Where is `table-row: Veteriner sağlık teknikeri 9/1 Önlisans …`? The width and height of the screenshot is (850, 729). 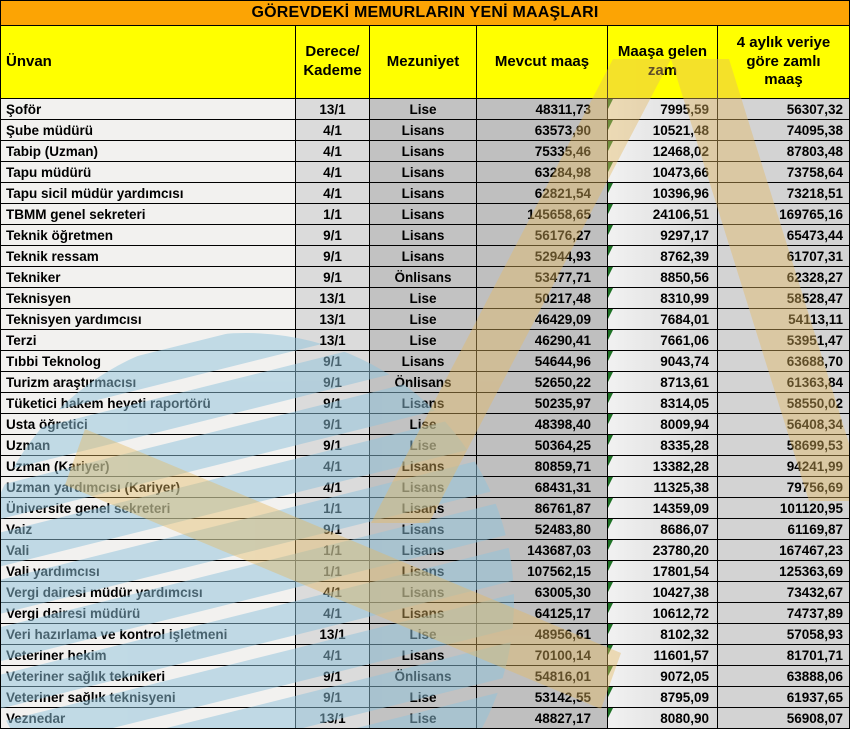 table-row: Veteriner sağlık teknikeri 9/1 Önlisans … is located at coordinates (425, 676).